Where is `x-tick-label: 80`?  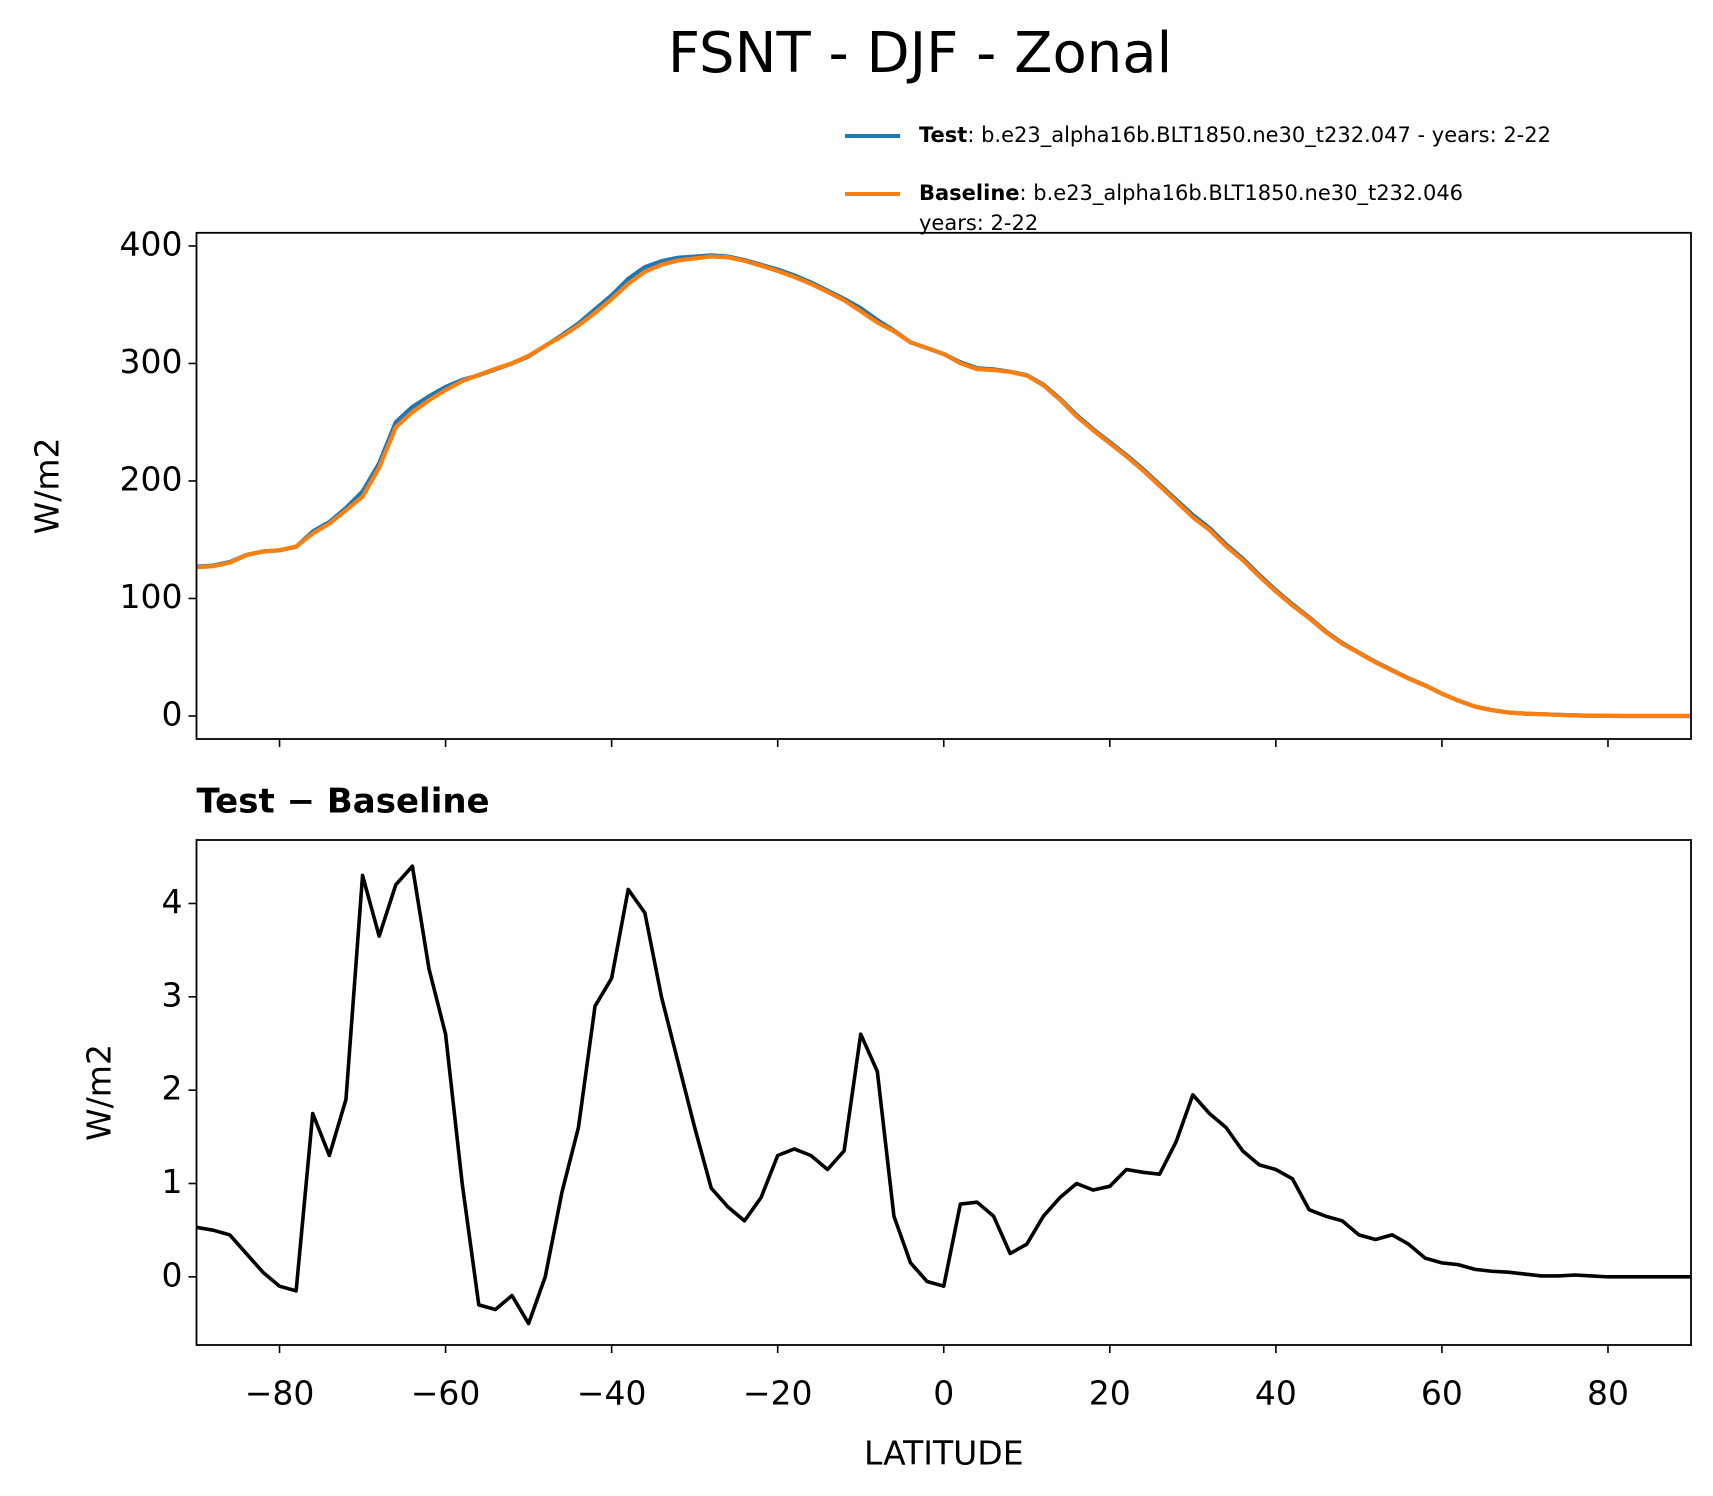 x-tick-label: 80 is located at coordinates (1608, 1393).